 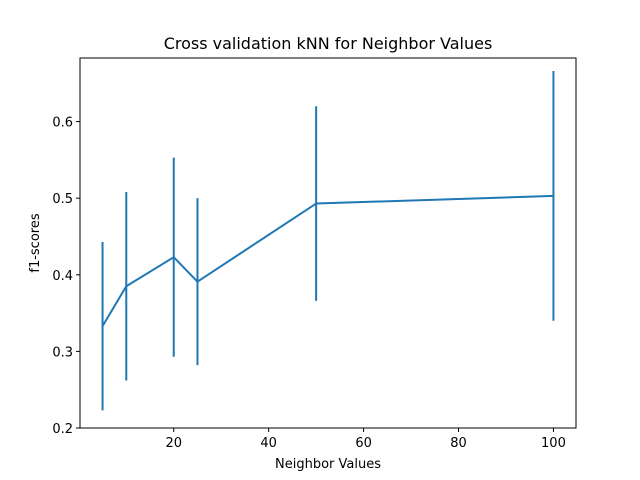 I want to click on chart-title: Cross validation kNN for Neighbor Values, so click(x=328, y=43).